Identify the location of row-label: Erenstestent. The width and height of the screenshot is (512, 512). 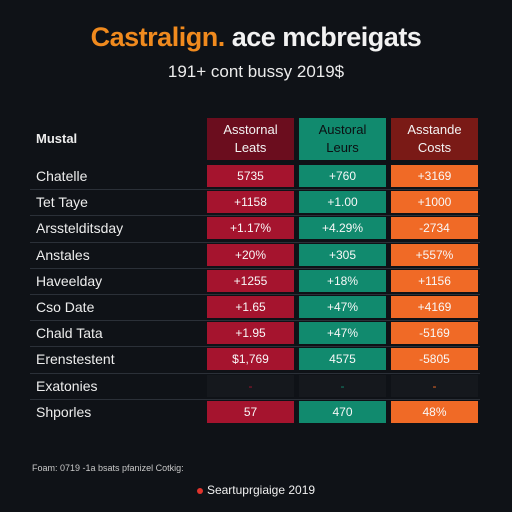
(75, 359).